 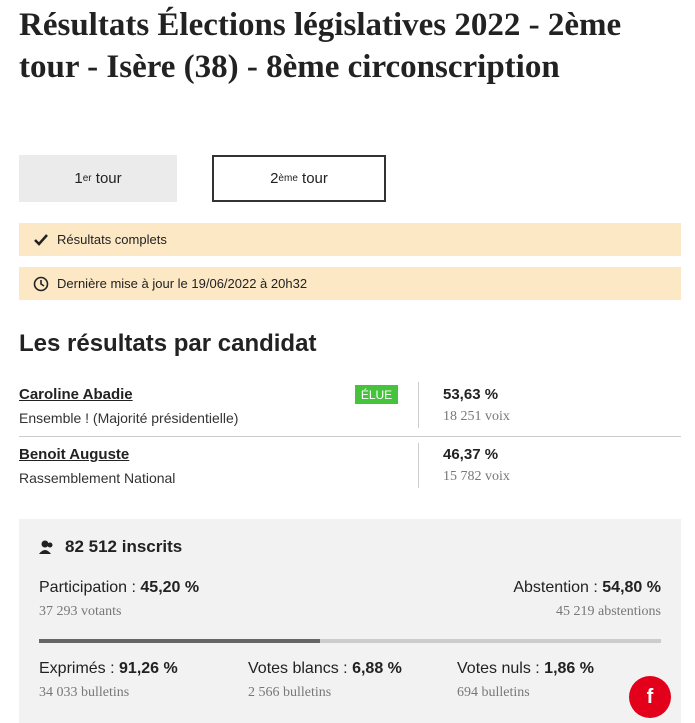 I want to click on breakdown: Exprimés : 91,26 %, so click(x=108, y=669).